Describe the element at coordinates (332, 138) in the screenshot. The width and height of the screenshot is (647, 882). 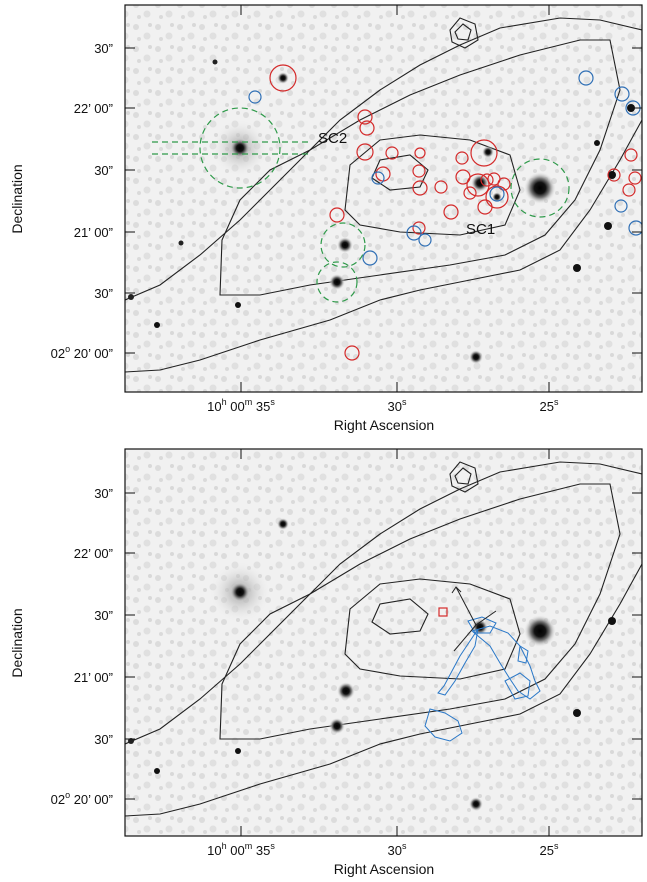
I see `sc2-label: SC2` at that location.